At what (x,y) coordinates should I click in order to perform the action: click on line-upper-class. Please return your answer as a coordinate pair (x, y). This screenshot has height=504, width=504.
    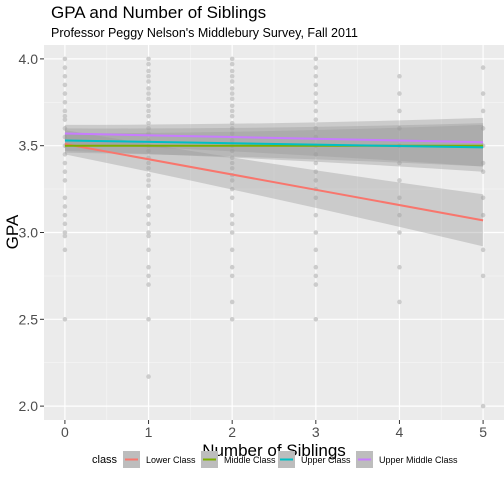
    Looking at the image, I should click on (274, 144).